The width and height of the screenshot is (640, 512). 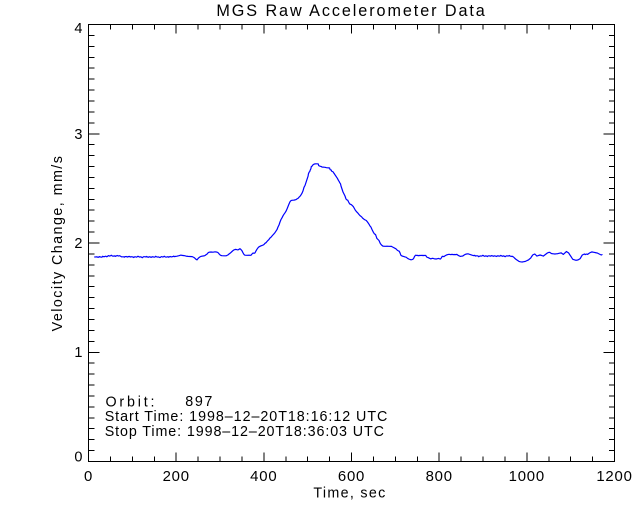 I want to click on svg-text:Start Time: 1998–12–20T18:16:1: Start Time: 1998–12–20T18:16:12 UTC, so click(x=247, y=417).